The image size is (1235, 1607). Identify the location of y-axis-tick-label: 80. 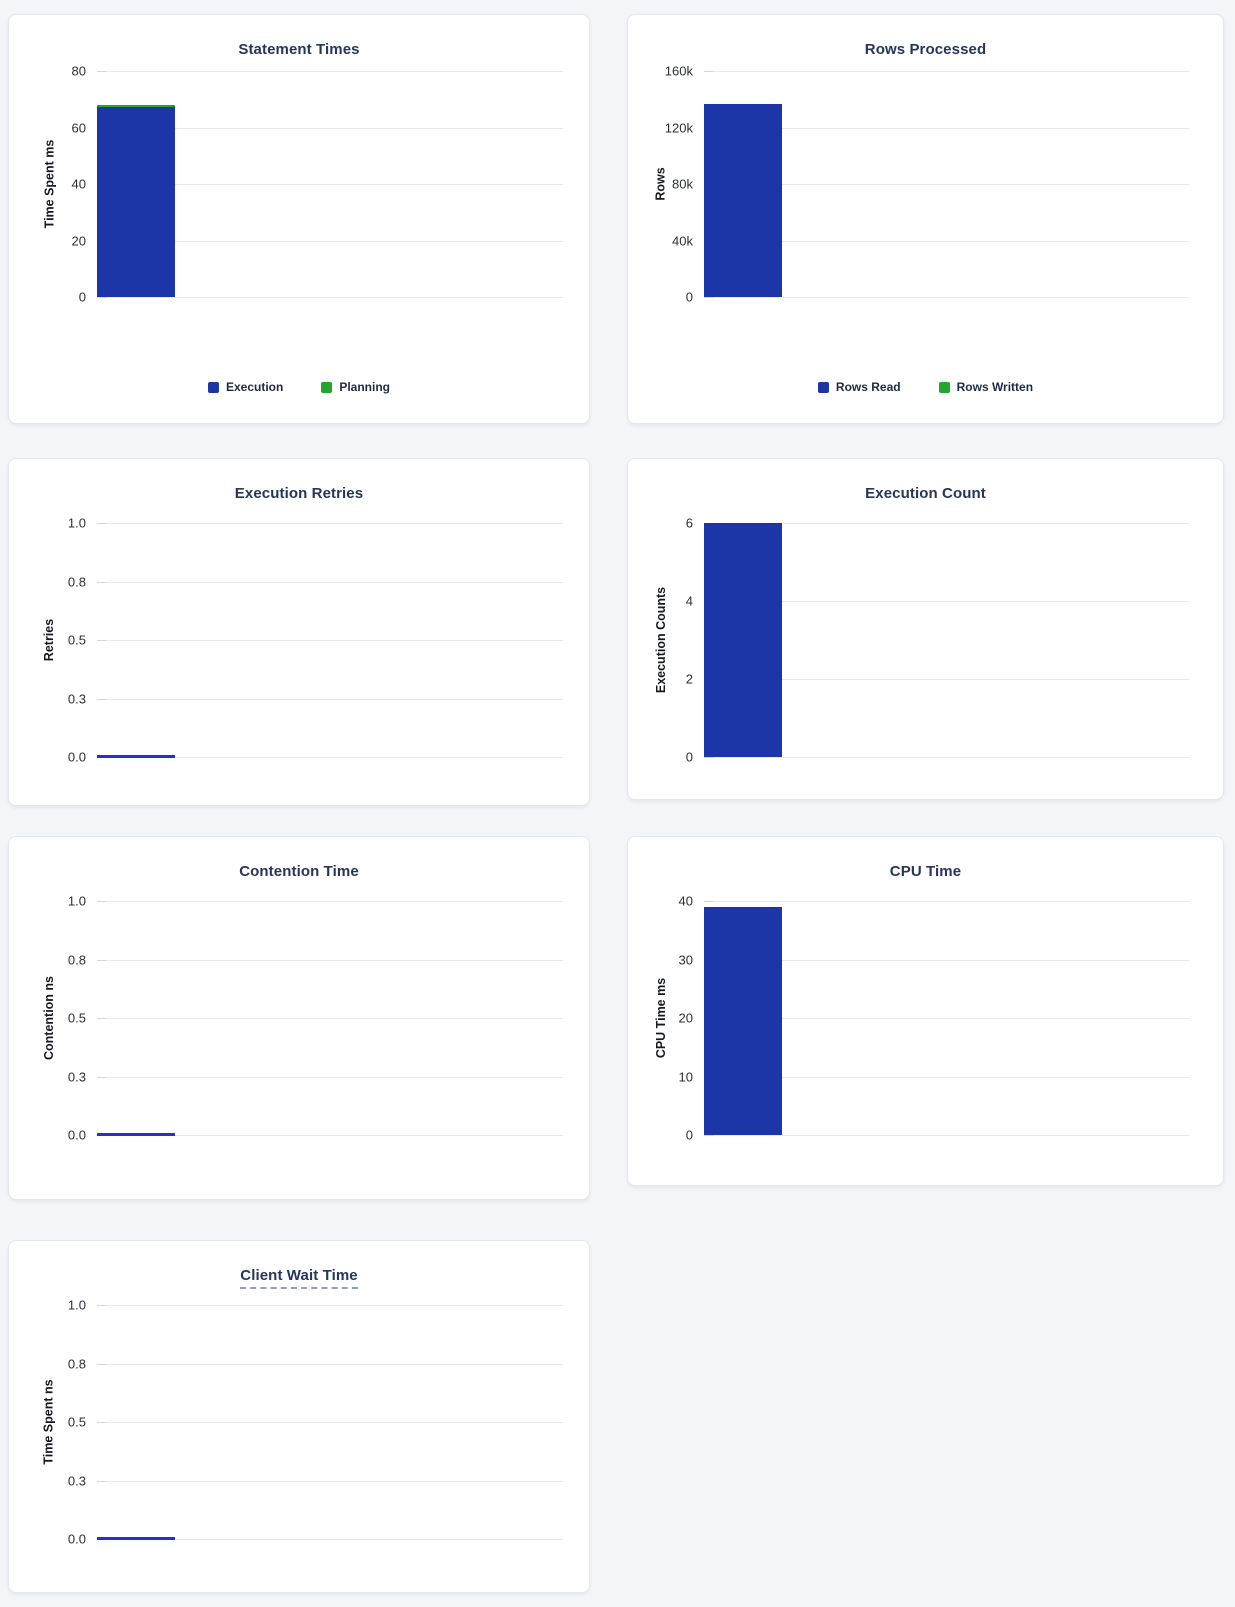
(78, 71).